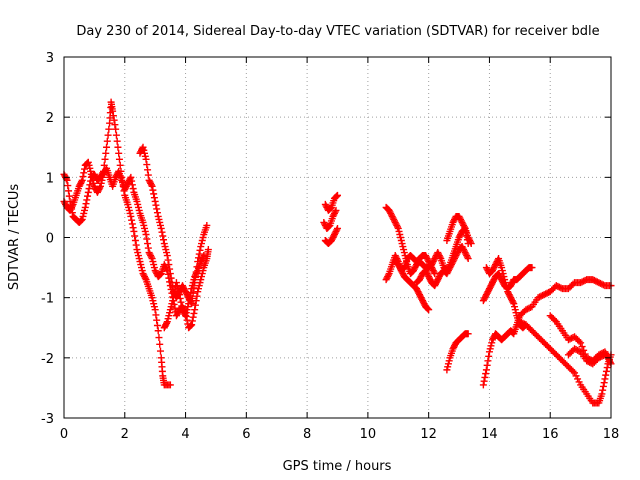 The width and height of the screenshot is (640, 480). I want to click on x-tick-label: 2, so click(125, 434).